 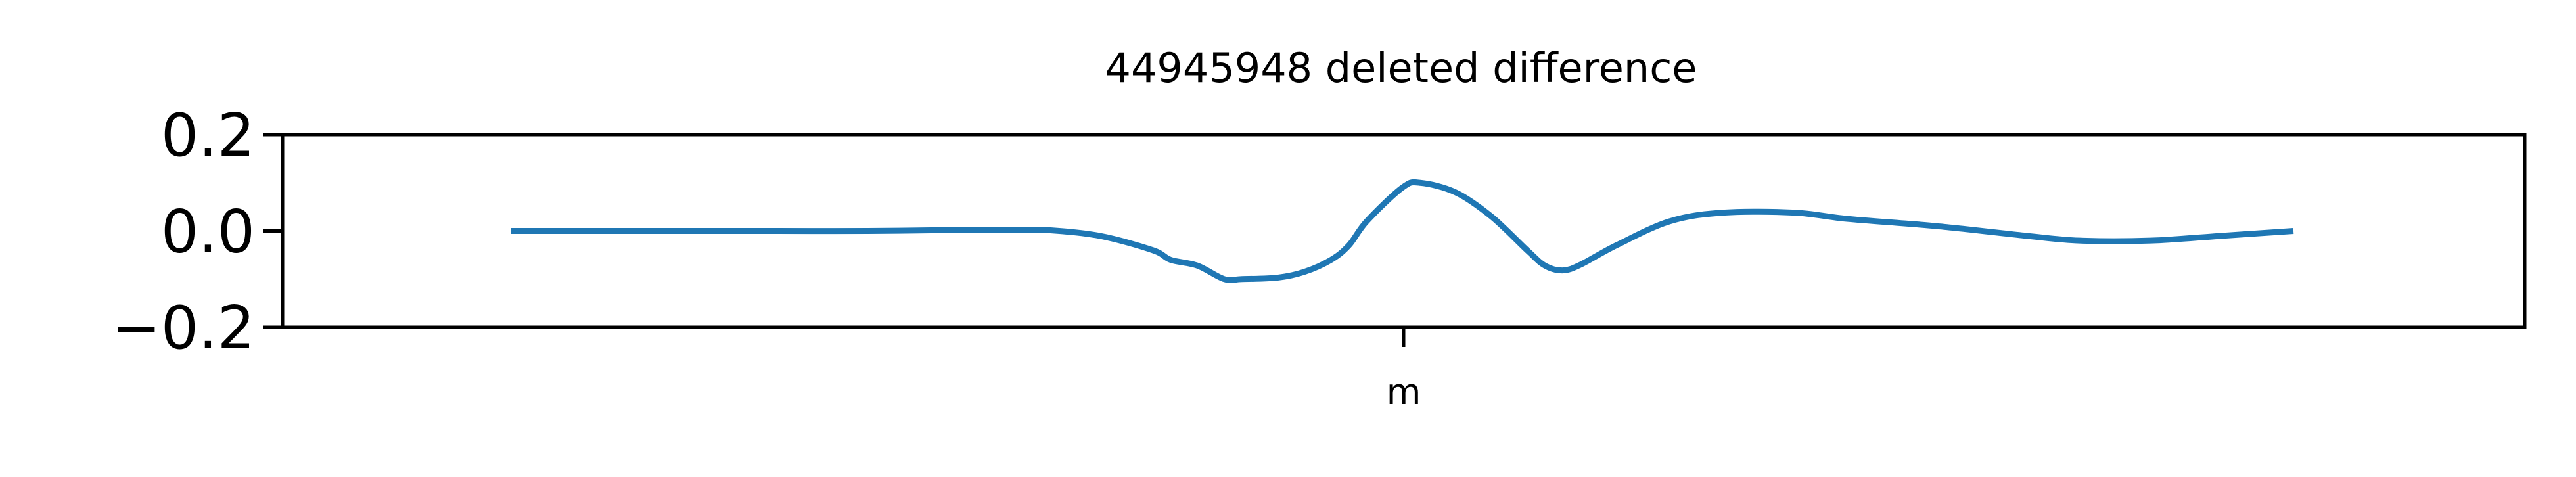 I want to click on y-tick-label: 0.2, so click(x=208, y=136).